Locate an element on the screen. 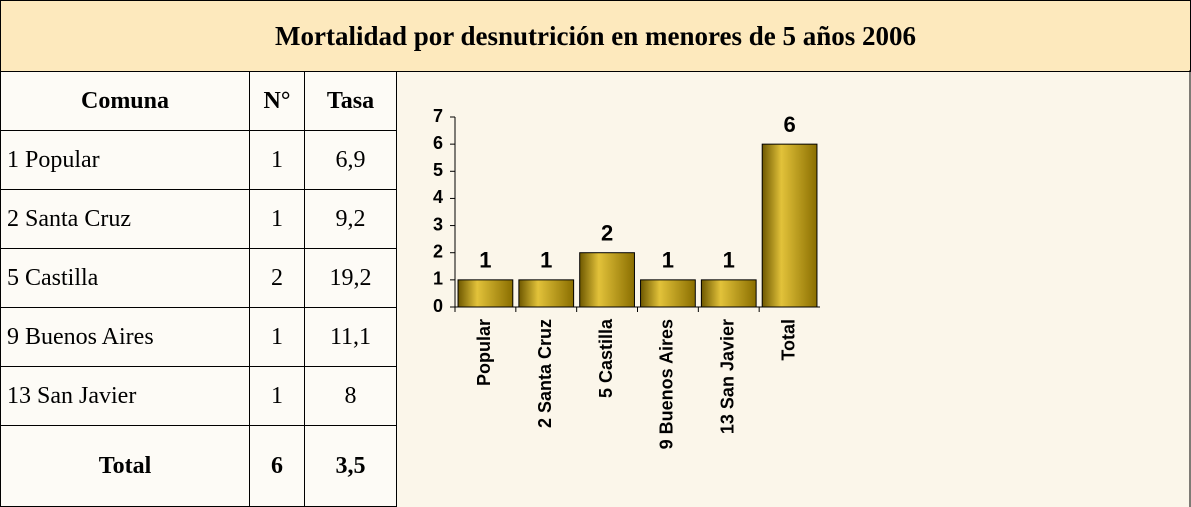 This screenshot has height=507, width=1191. cell: 11,1 is located at coordinates (350, 337).